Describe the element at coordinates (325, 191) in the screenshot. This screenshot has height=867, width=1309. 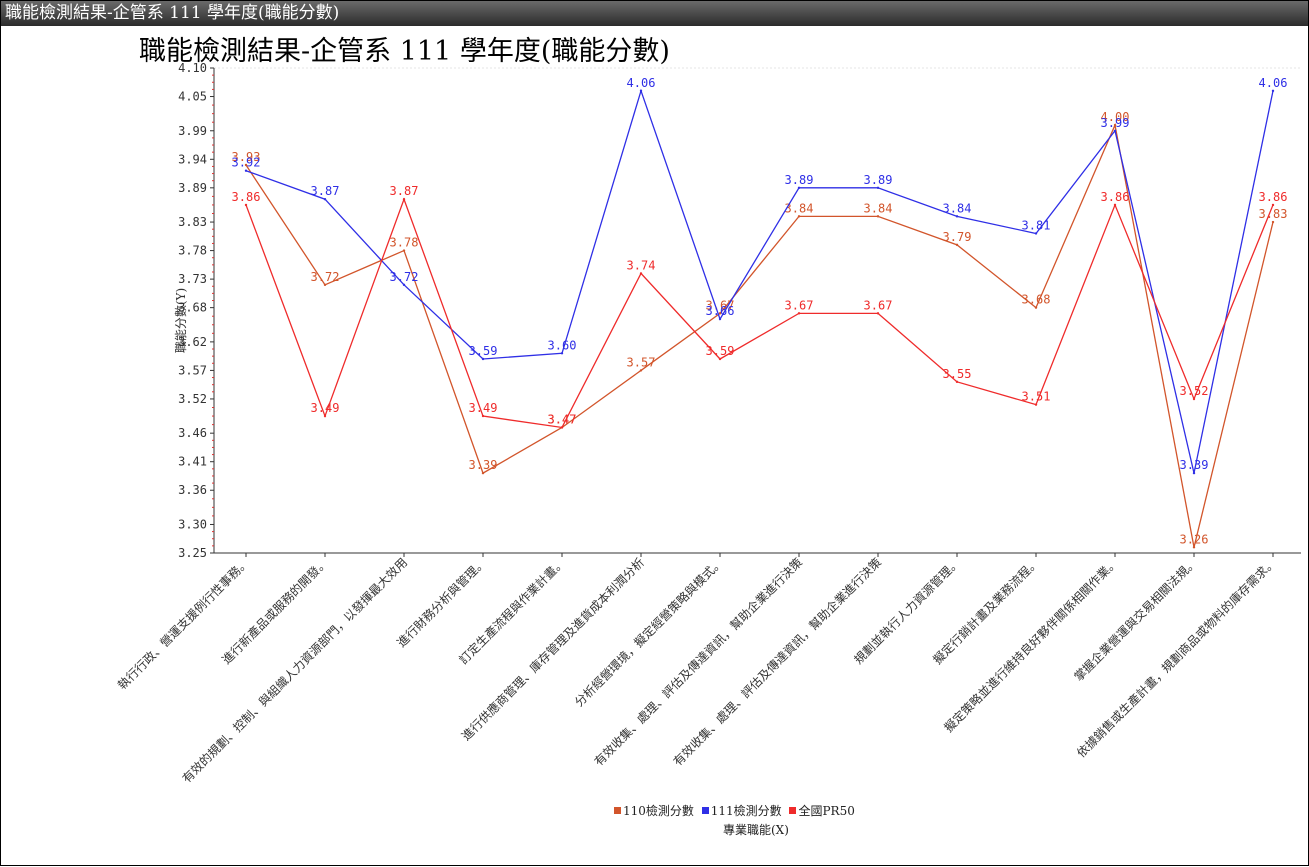
I see `data-label: 3.87` at that location.